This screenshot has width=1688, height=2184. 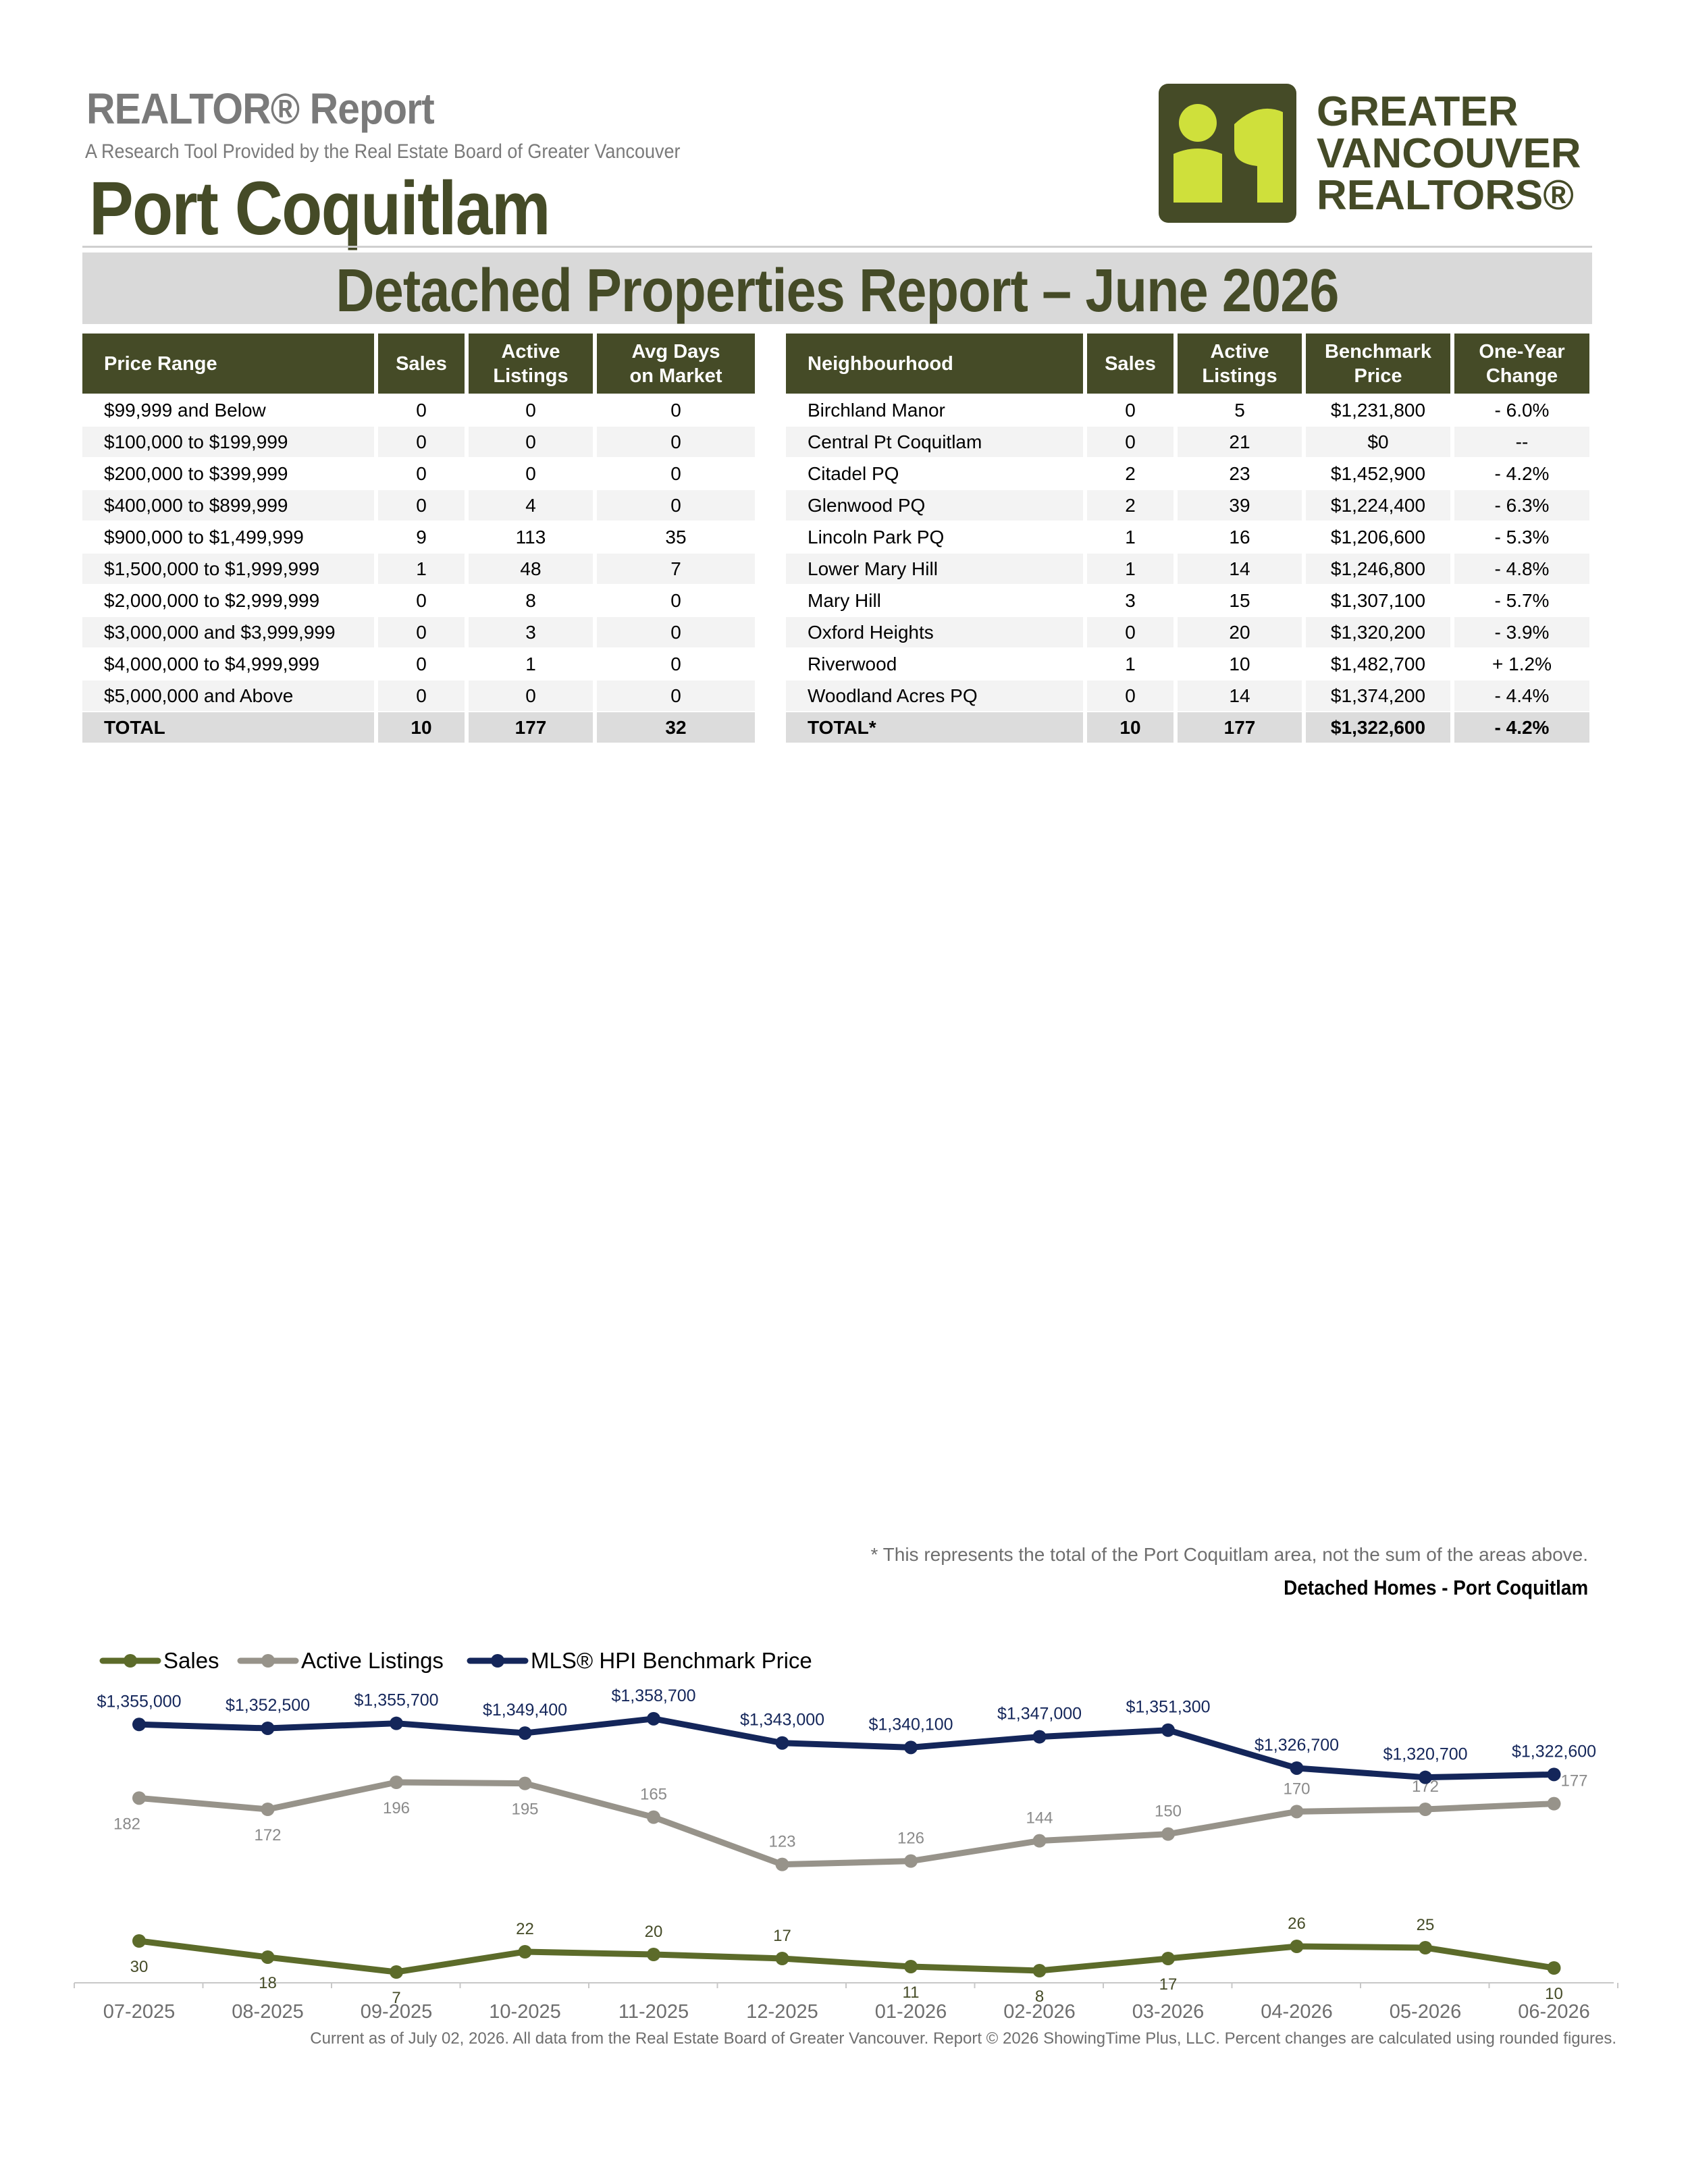 What do you see at coordinates (911, 2012) in the screenshot?
I see `x-tick-label: 01-2026` at bounding box center [911, 2012].